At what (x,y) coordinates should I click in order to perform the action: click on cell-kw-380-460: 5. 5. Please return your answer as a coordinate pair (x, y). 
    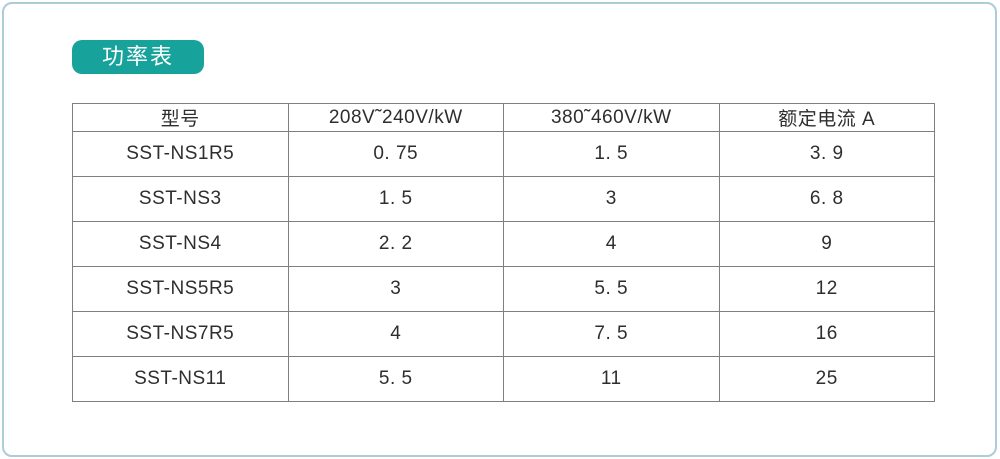
    Looking at the image, I should click on (611, 289).